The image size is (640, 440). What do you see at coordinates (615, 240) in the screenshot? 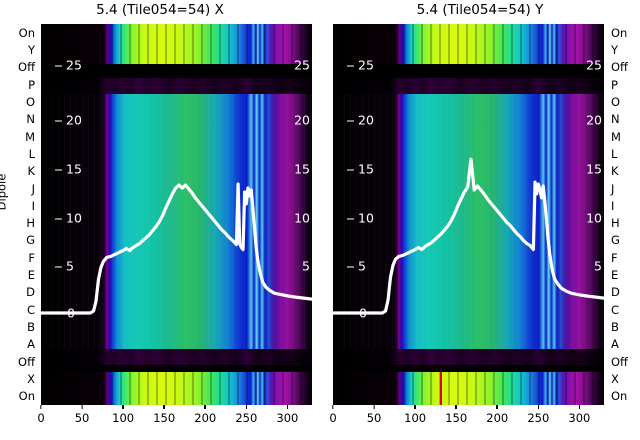
I see `side-tick-right-g-12: G` at bounding box center [615, 240].